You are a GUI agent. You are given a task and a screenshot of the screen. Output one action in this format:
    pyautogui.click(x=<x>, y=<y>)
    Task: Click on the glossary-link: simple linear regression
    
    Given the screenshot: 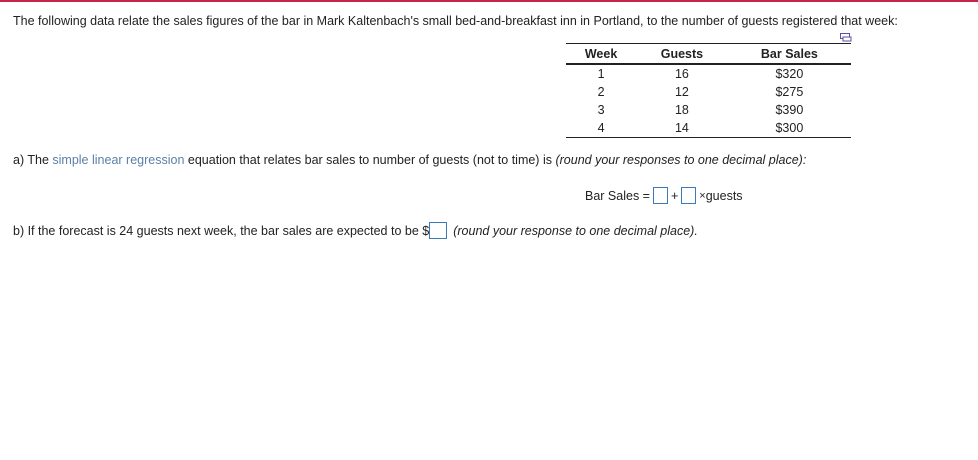 What is the action you would take?
    pyautogui.click(x=118, y=160)
    